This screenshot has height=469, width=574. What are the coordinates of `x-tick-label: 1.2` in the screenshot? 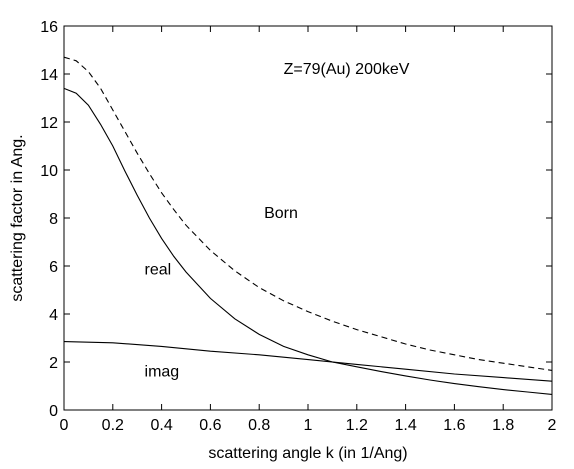 It's located at (357, 425).